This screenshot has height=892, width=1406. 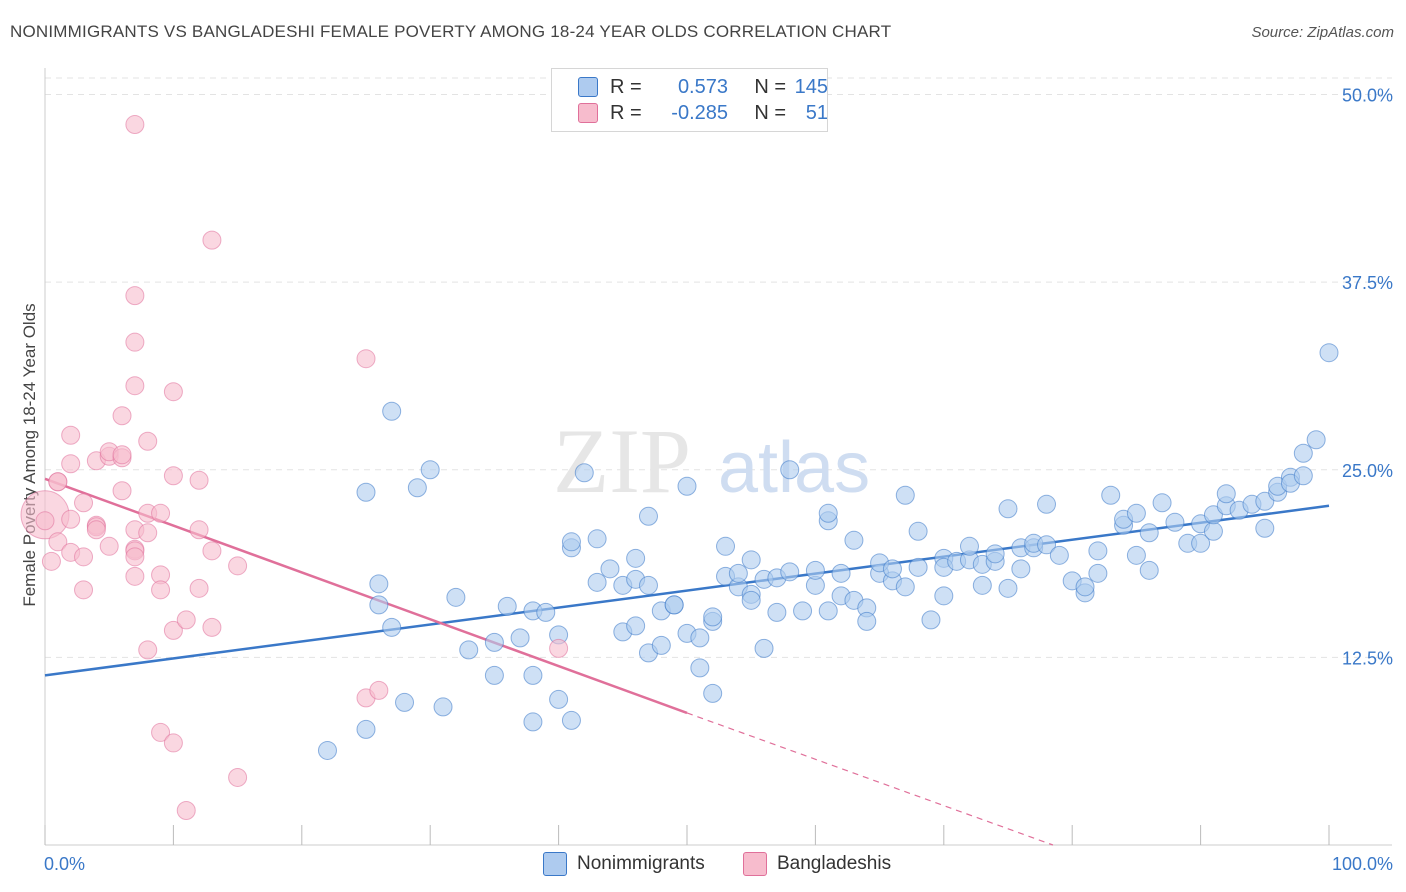 I want to click on legend-r-value: 0.573, so click(x=702, y=86).